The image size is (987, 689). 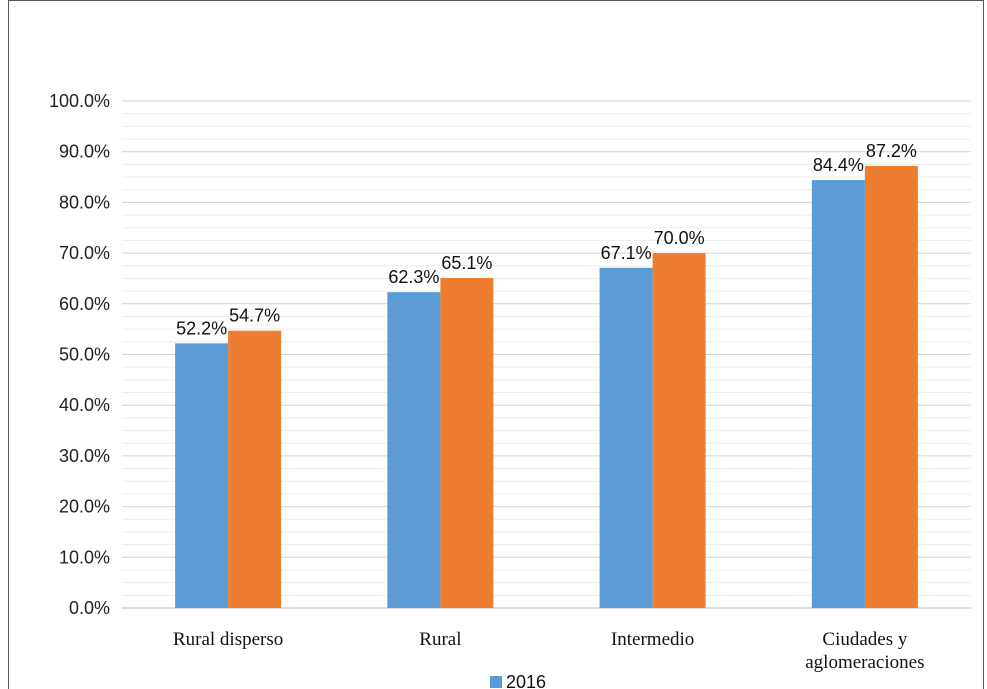 I want to click on data-label: 65.1%, so click(x=466, y=263).